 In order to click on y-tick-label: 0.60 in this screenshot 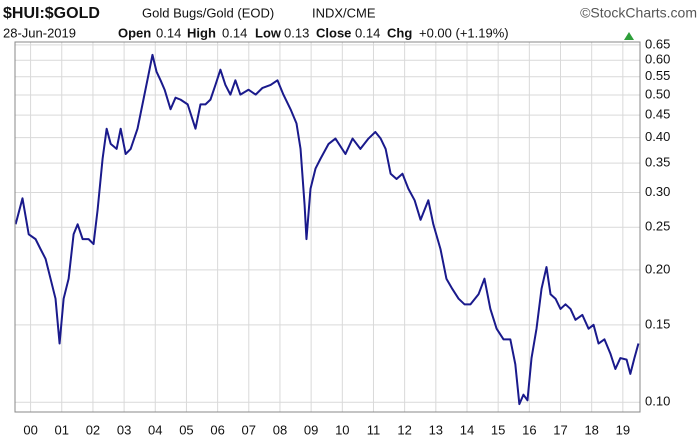, I will do `click(657, 59)`.